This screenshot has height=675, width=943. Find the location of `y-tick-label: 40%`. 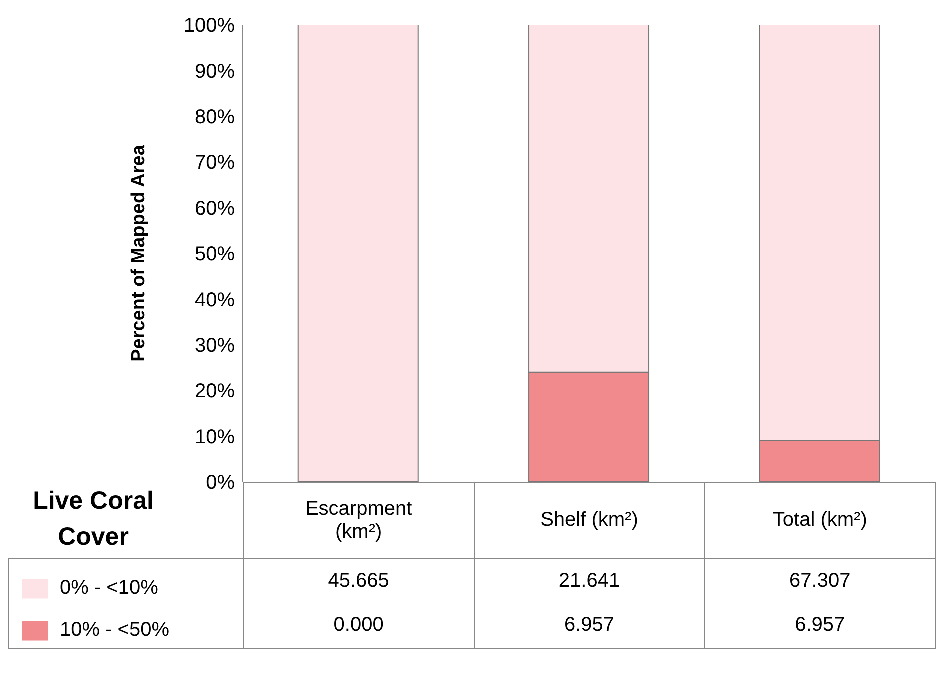

y-tick-label: 40% is located at coordinates (215, 300).